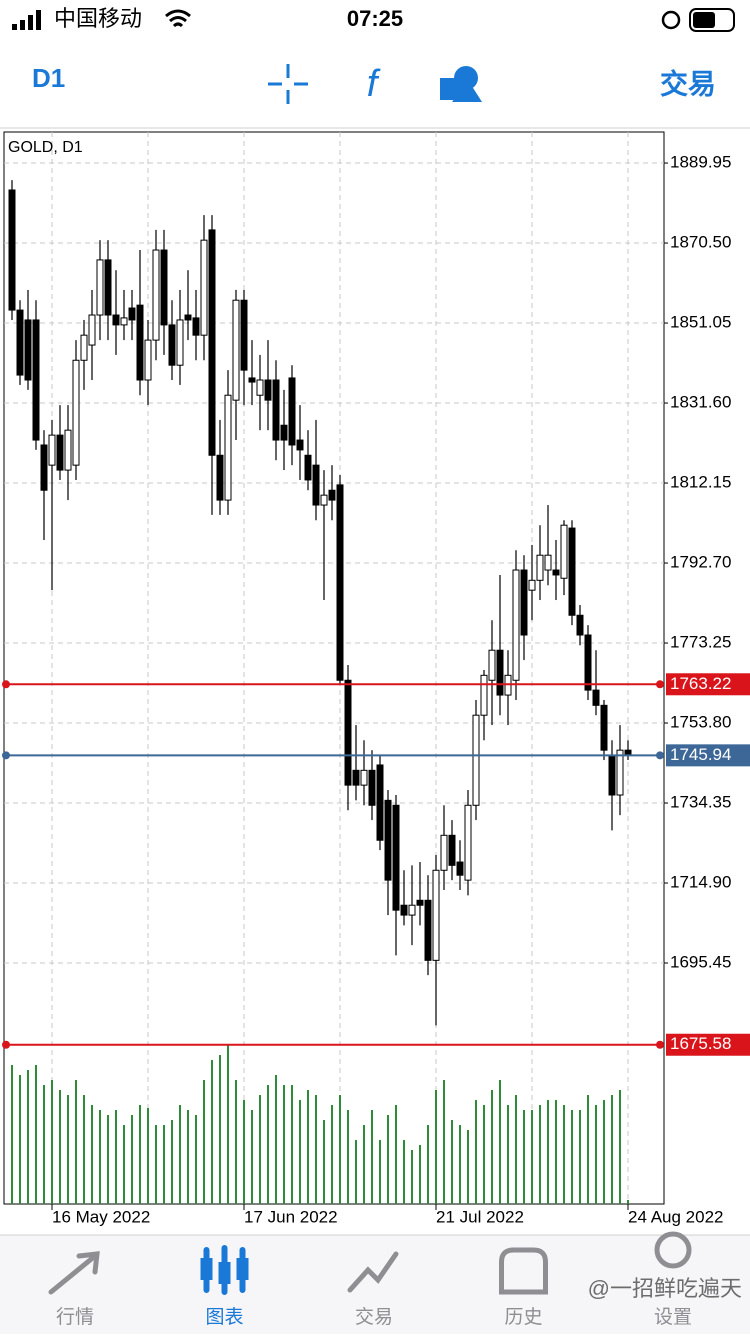 The width and height of the screenshot is (750, 1339). What do you see at coordinates (688, 83) in the screenshot?
I see `trade-button: 交易` at bounding box center [688, 83].